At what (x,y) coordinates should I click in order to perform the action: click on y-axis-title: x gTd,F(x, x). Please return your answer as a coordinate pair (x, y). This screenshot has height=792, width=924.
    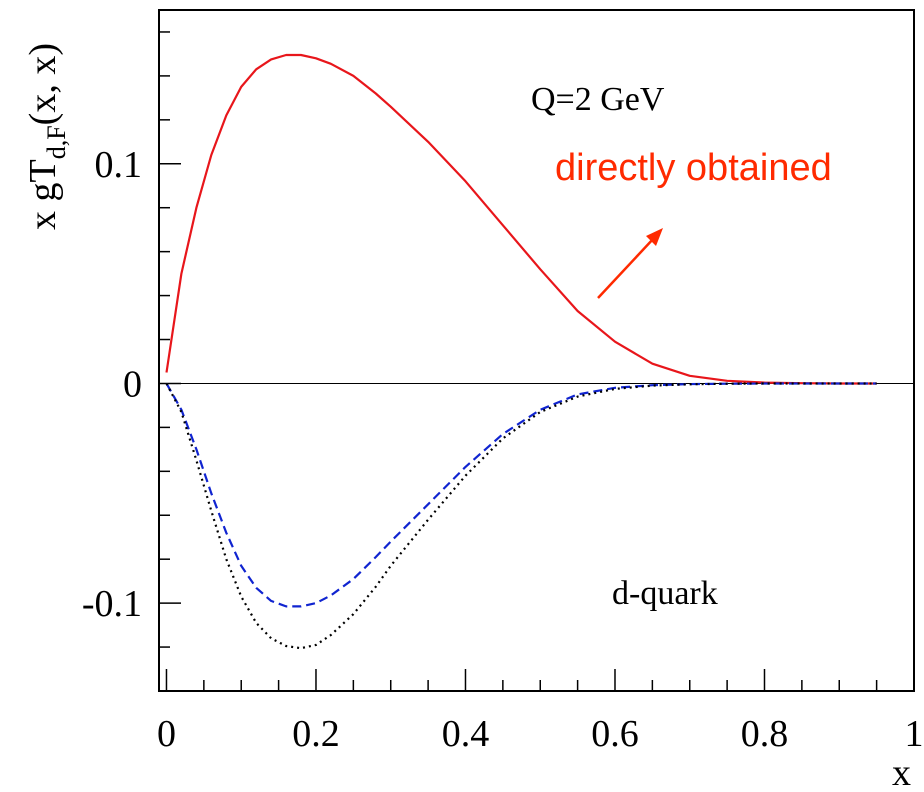
    Looking at the image, I should click on (46, 136).